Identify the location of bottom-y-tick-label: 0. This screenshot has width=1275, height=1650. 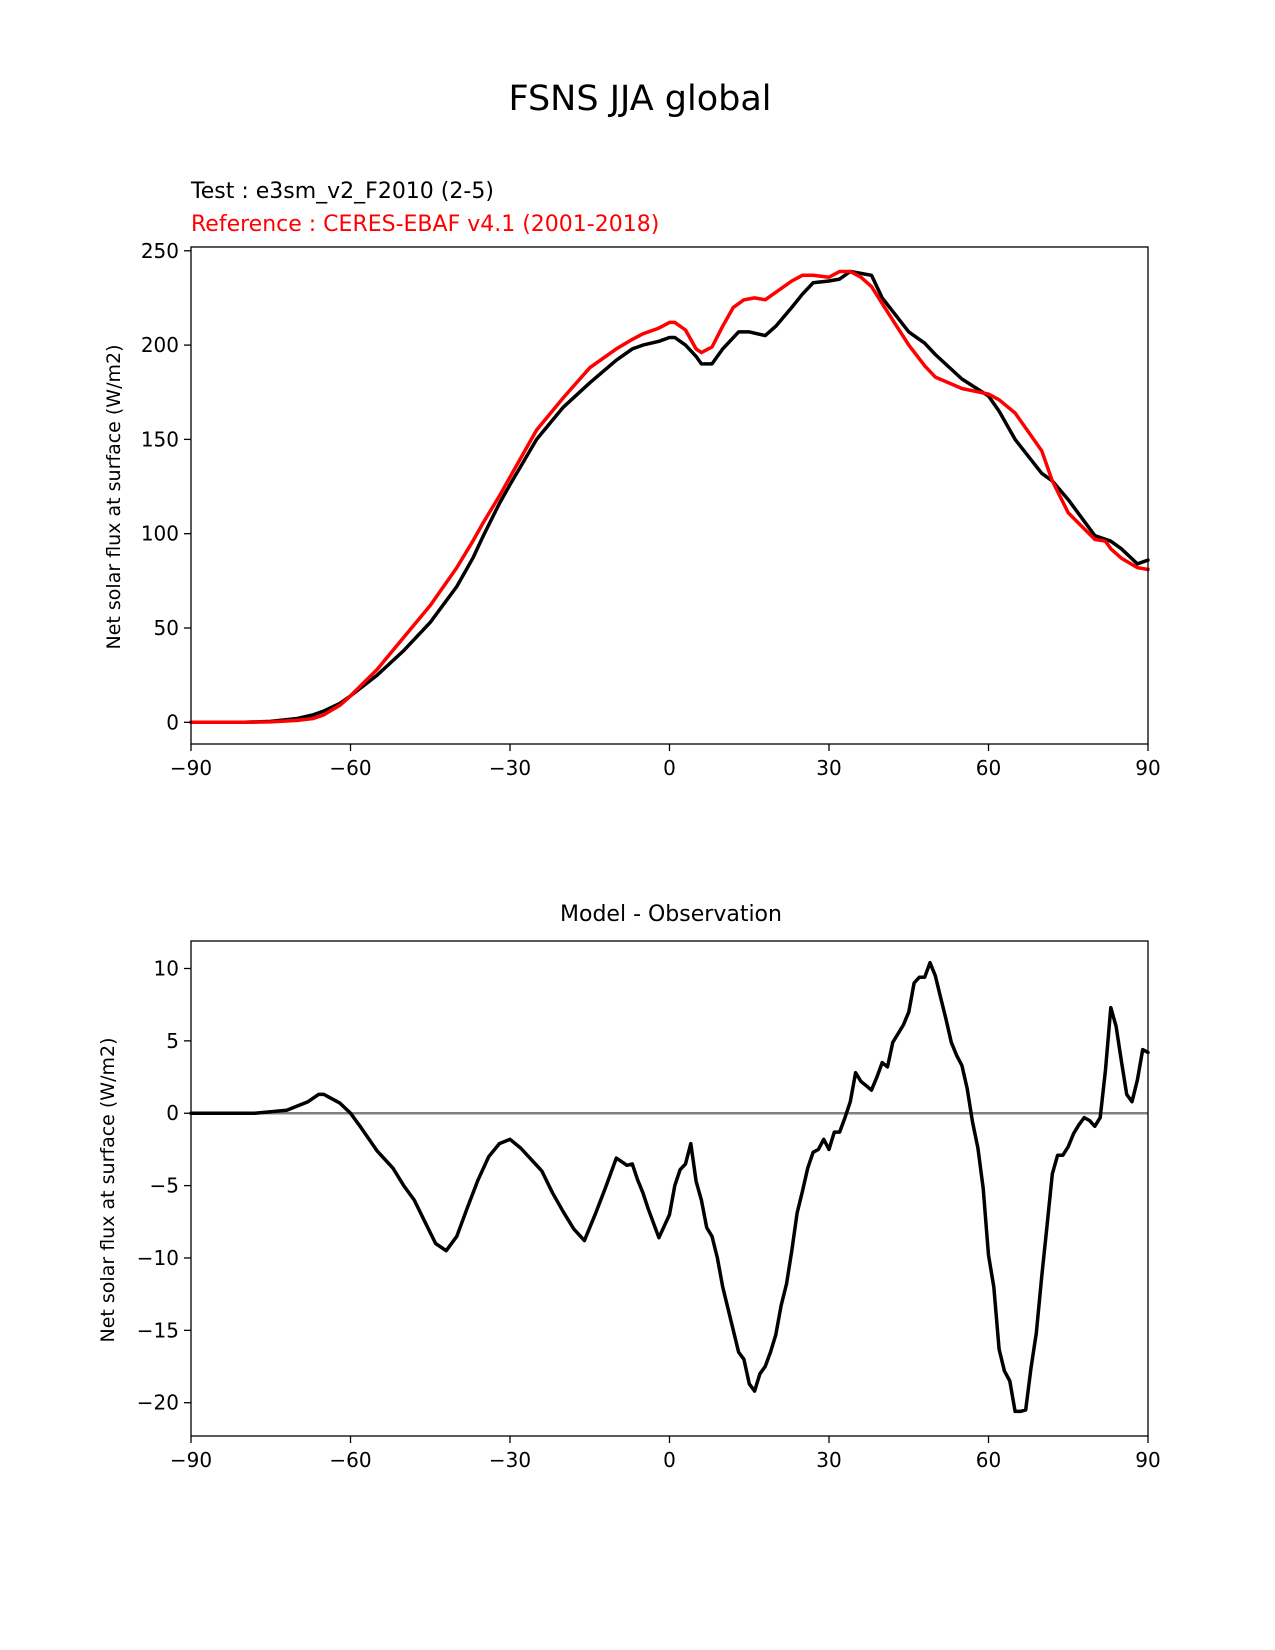
(172, 1113).